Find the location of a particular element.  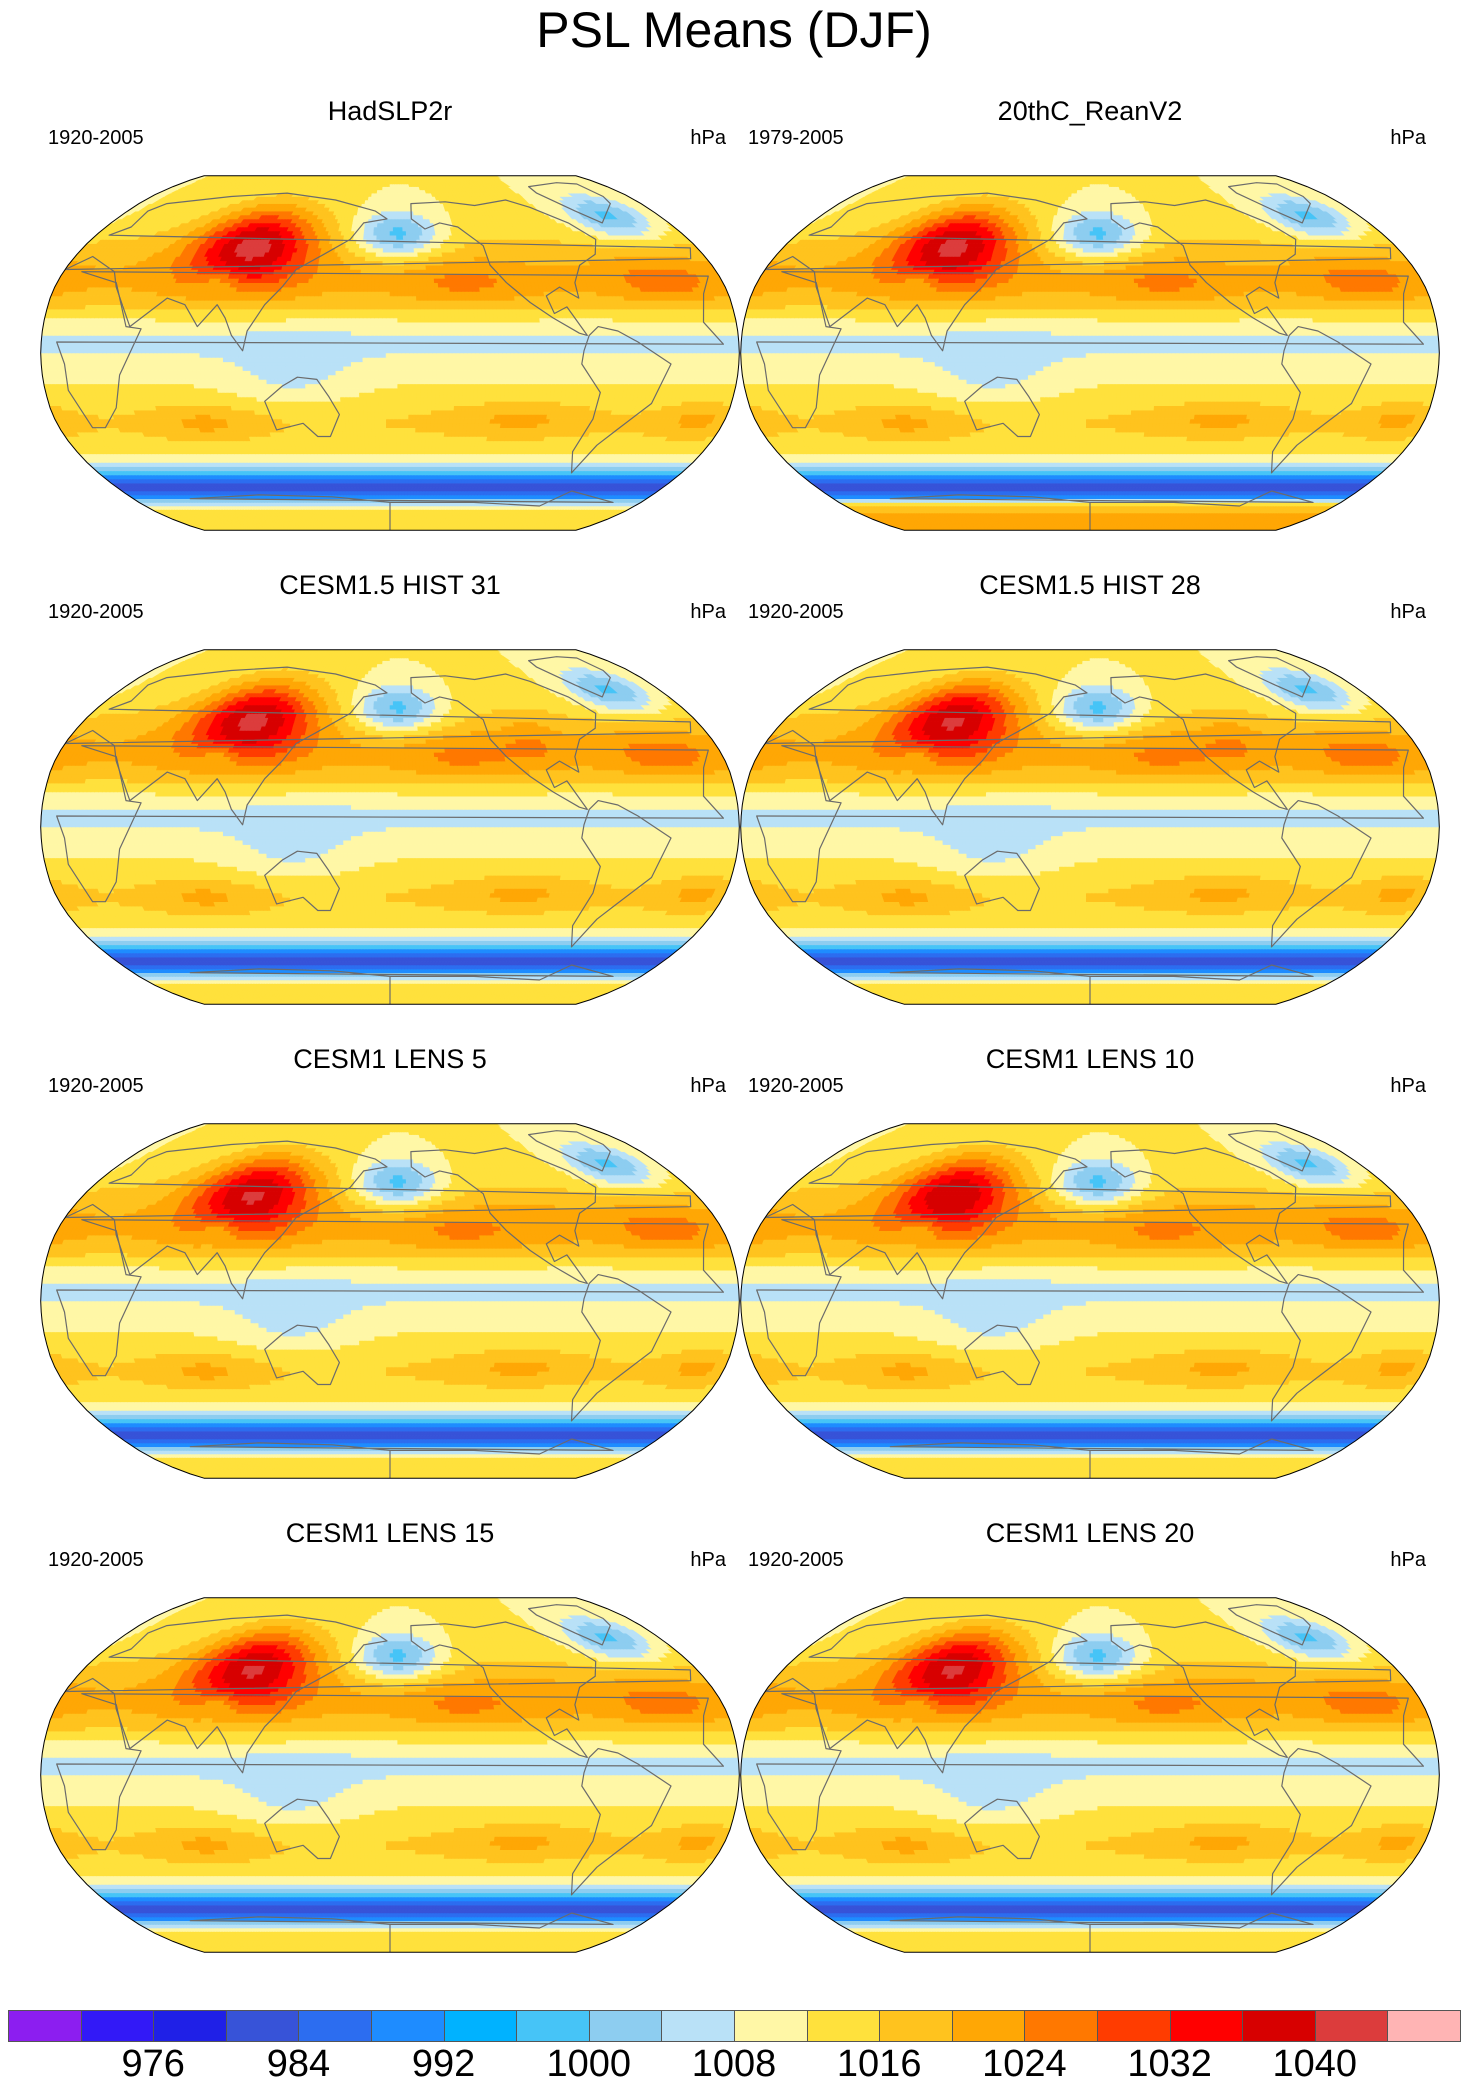

map-panel: CESM1.5 HIST 28 1920-2005 hPa is located at coordinates (1090, 805).